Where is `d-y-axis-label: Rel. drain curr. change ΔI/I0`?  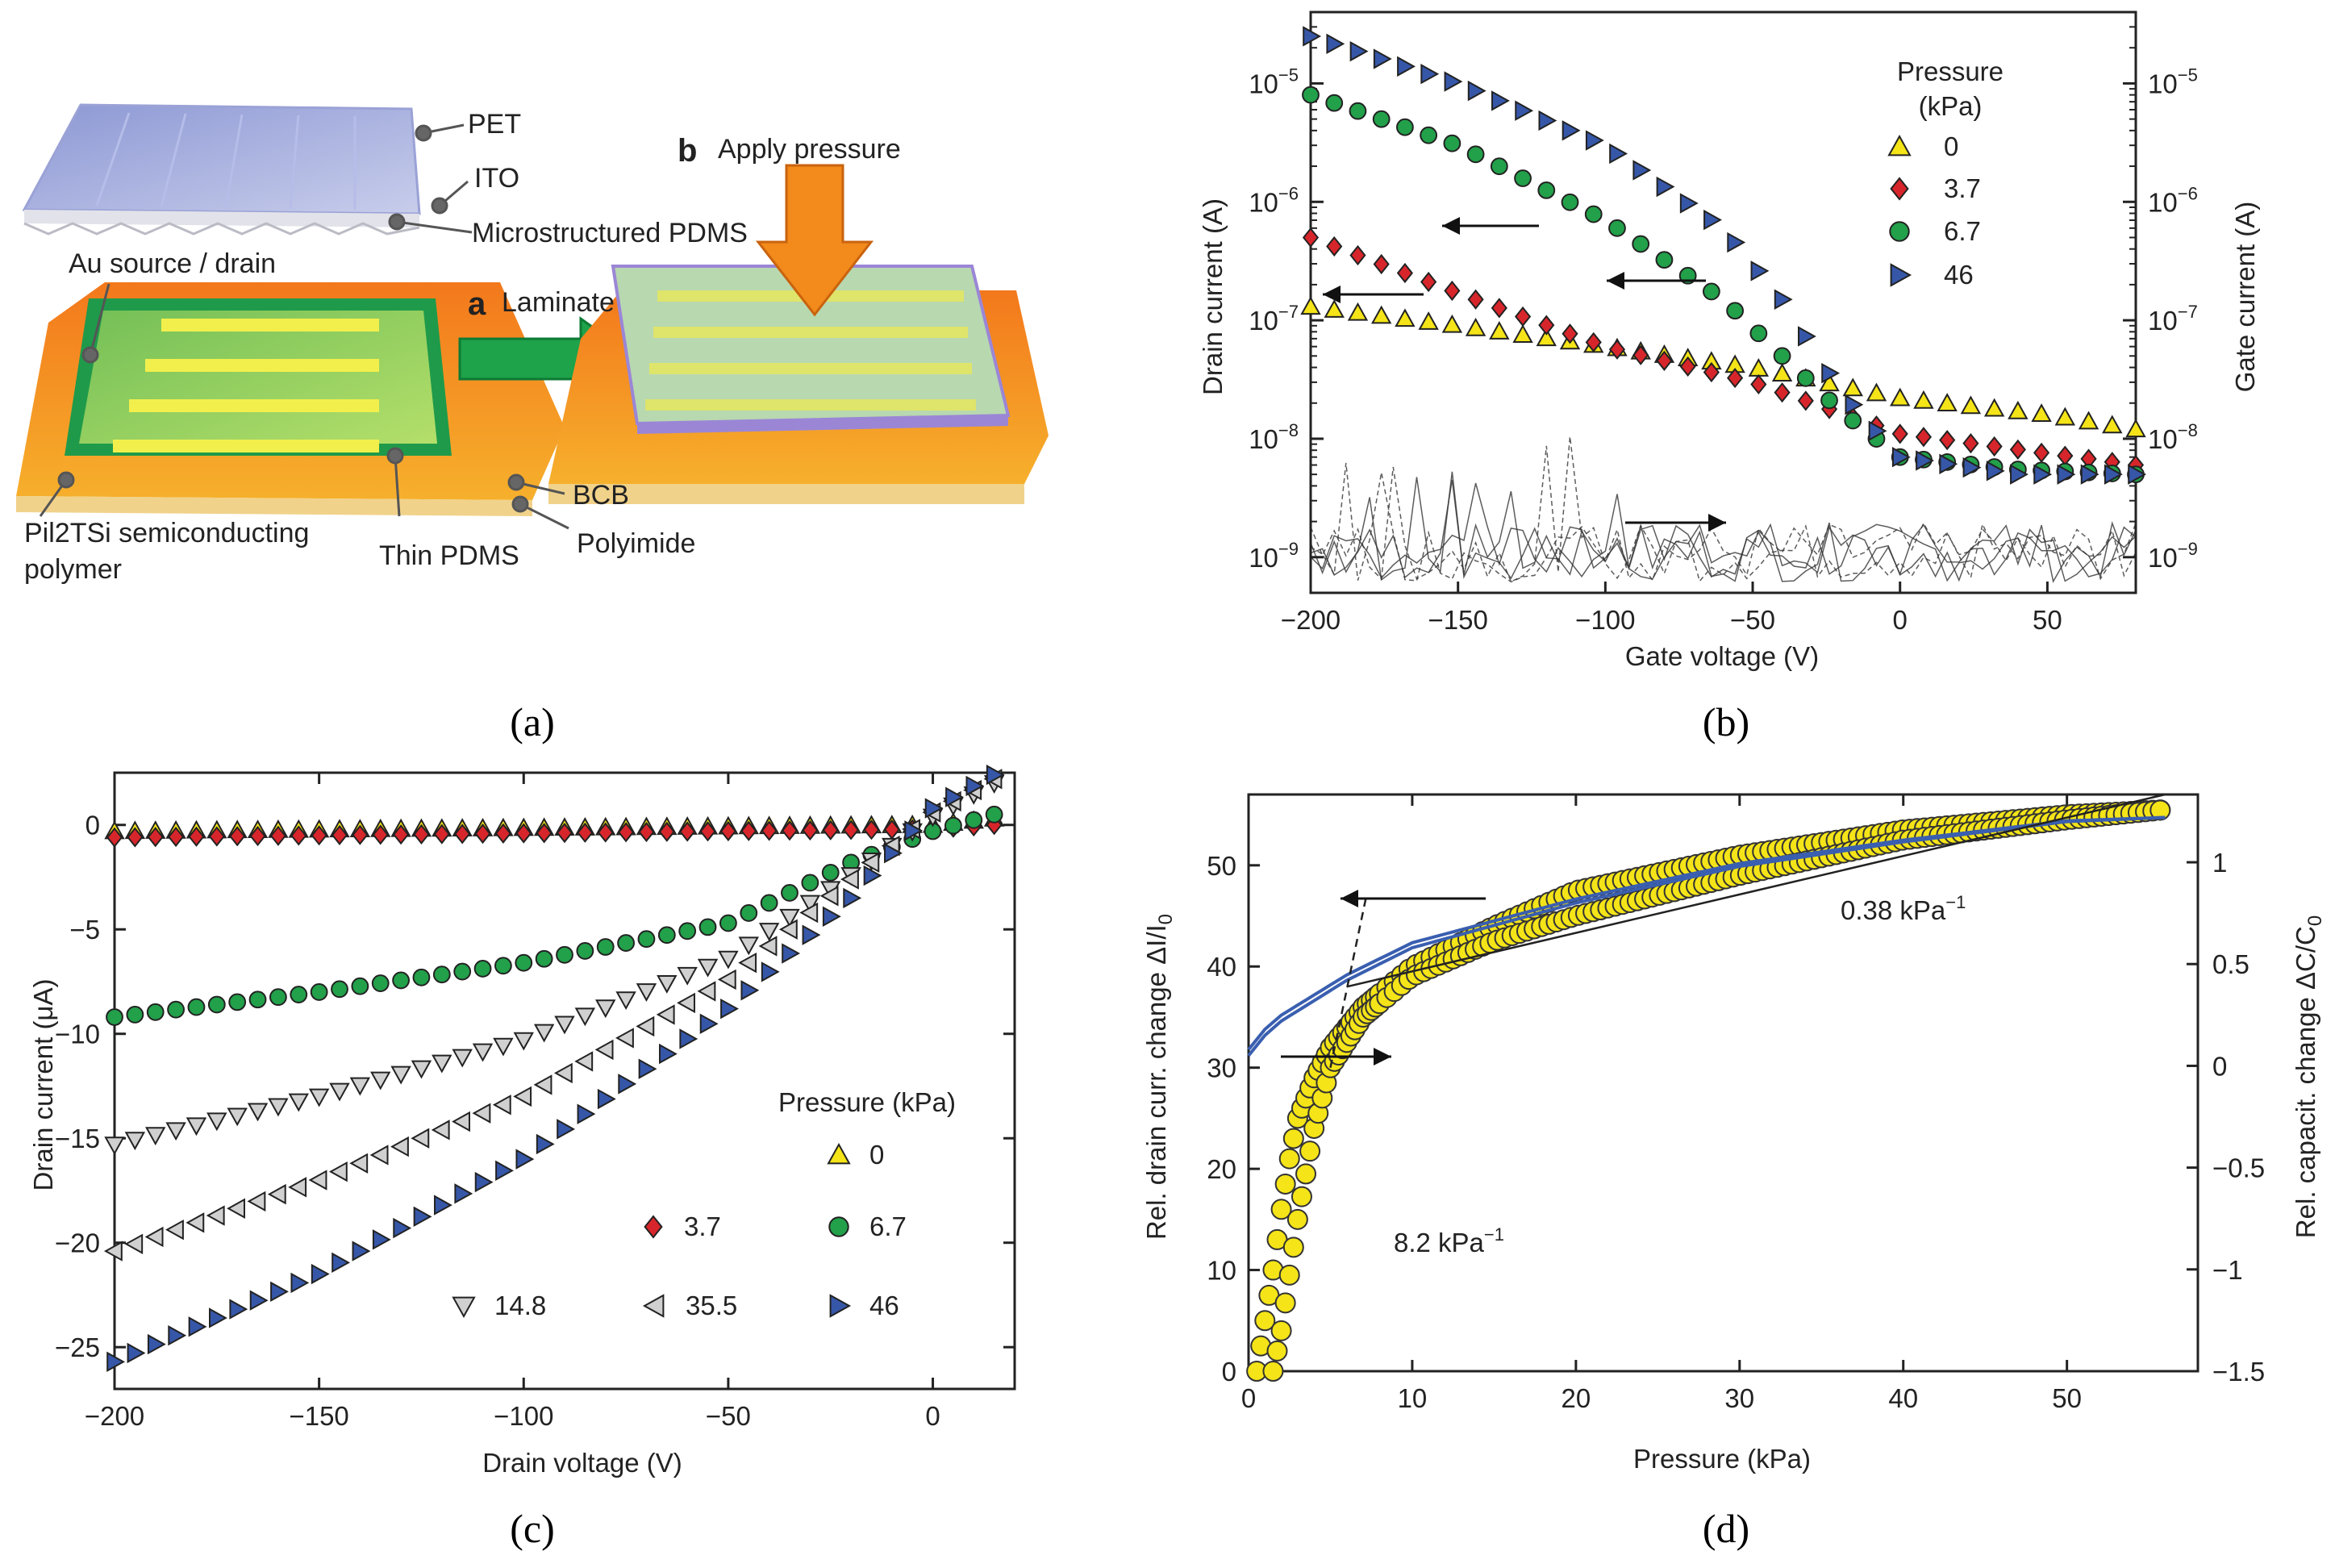 d-y-axis-label: Rel. drain curr. change ΔI/I0 is located at coordinates (1159, 1077).